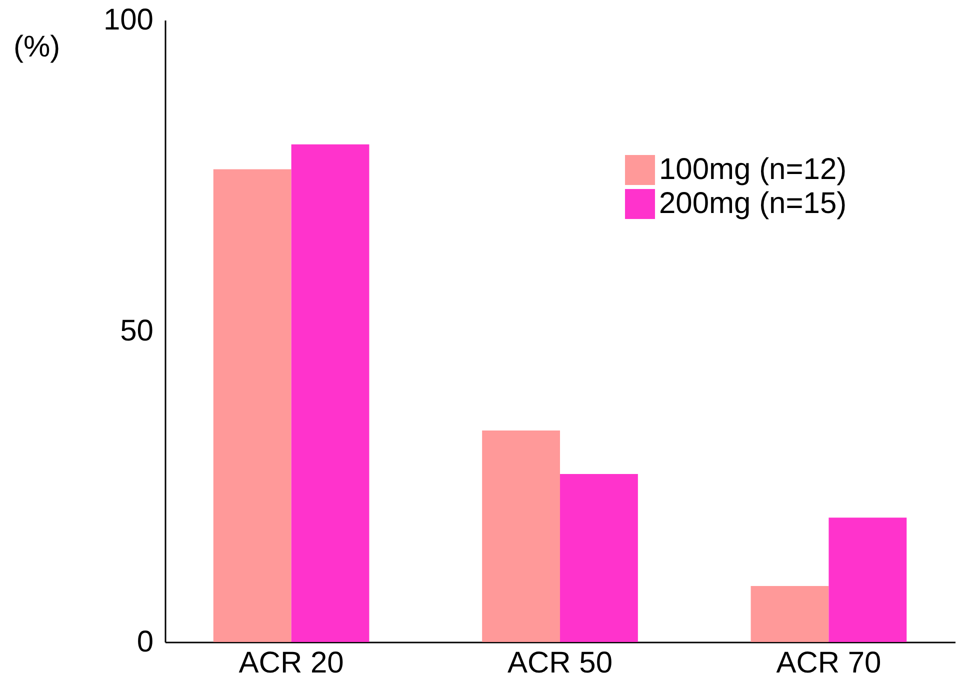 The image size is (963, 696). I want to click on x-tick-label: ACR 20, so click(291, 663).